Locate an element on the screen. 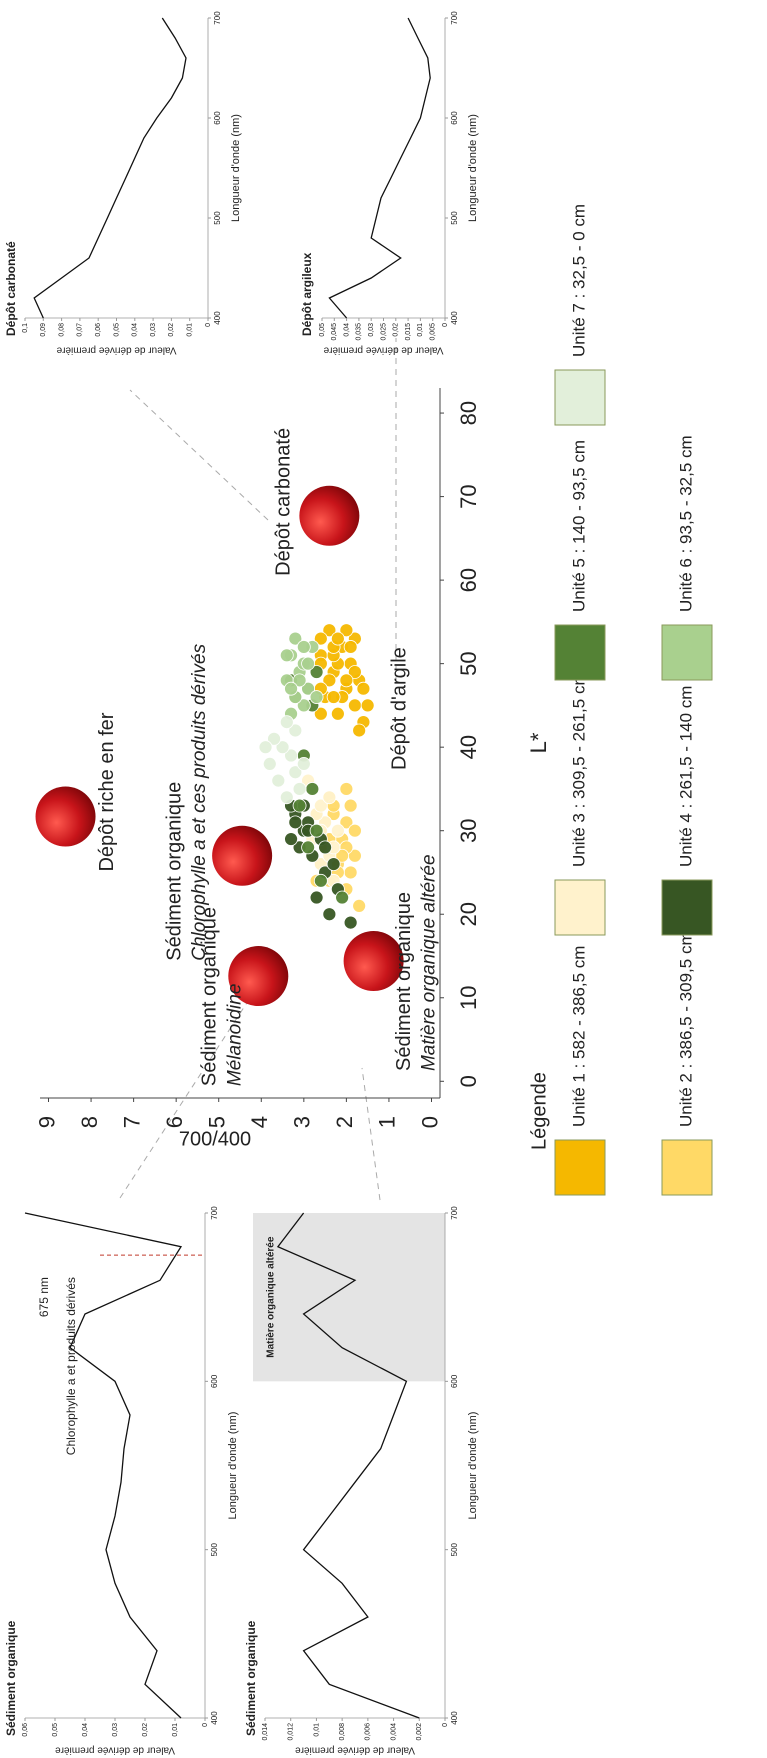 Image resolution: width=767 pixels, height=1758 pixels. y-tick-label: 0,015 is located at coordinates (408, 332).